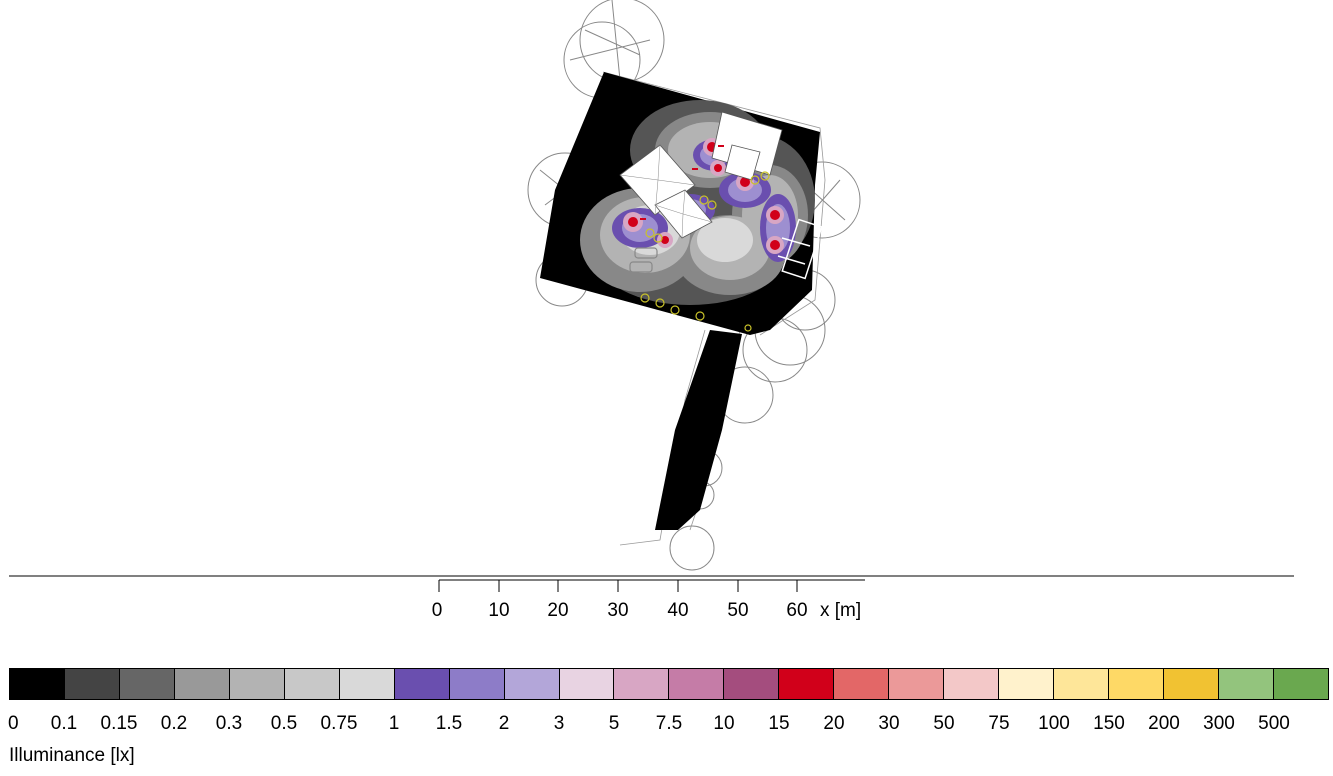 The width and height of the screenshot is (1333, 776). What do you see at coordinates (119, 723) in the screenshot?
I see `legend-tick-label: 0.15` at bounding box center [119, 723].